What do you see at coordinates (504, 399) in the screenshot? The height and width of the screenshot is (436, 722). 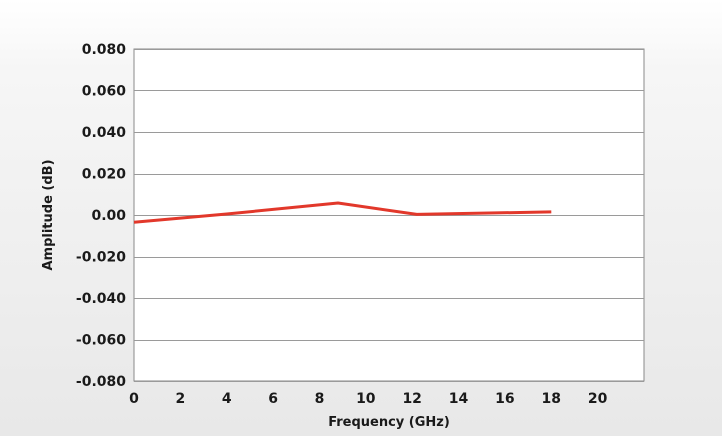 I see `x-tick-label: 16` at bounding box center [504, 399].